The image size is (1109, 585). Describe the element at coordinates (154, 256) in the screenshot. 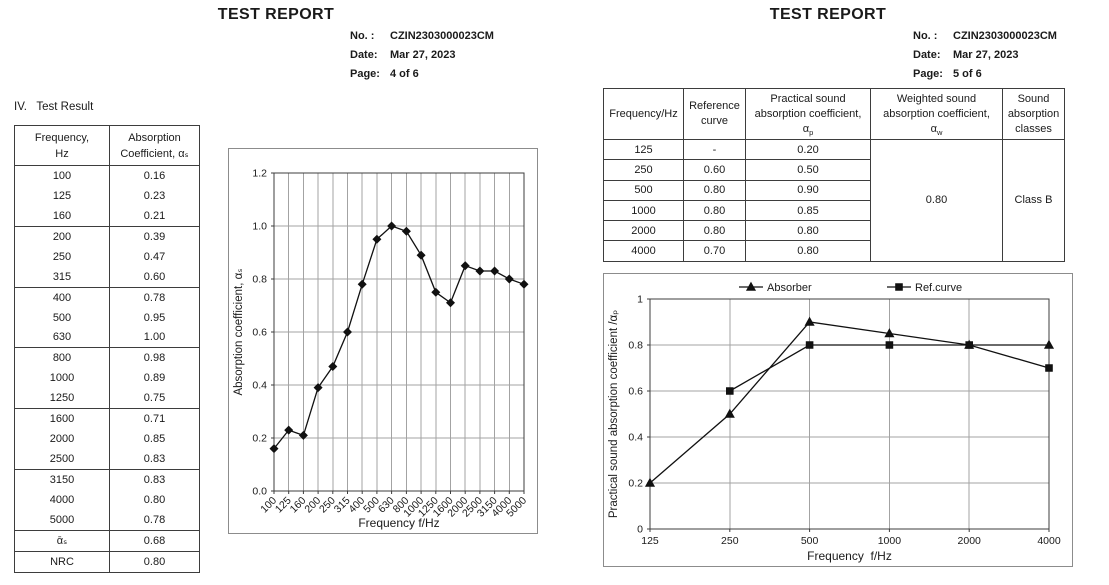

I see `coefficient-cell: 0.47` at that location.